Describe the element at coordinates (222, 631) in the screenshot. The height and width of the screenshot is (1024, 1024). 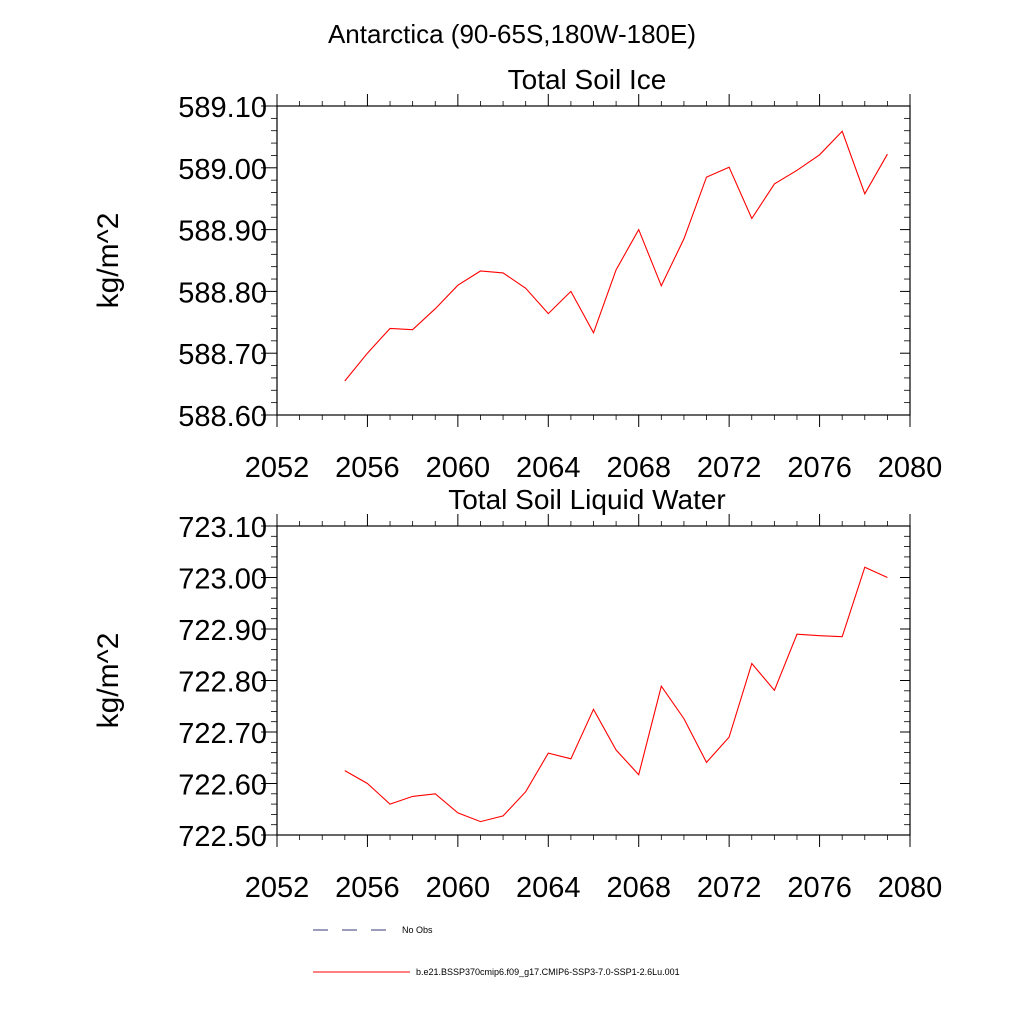
I see `y-tick-label: 722.90` at that location.